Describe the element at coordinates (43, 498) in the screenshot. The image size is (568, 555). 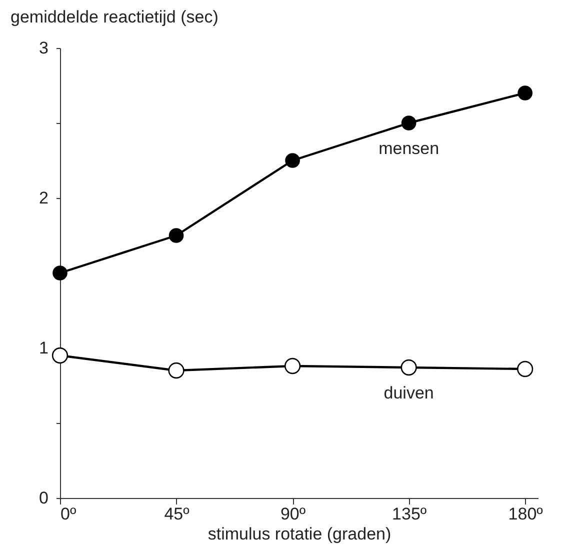
I see `y-tick-label: 0` at that location.